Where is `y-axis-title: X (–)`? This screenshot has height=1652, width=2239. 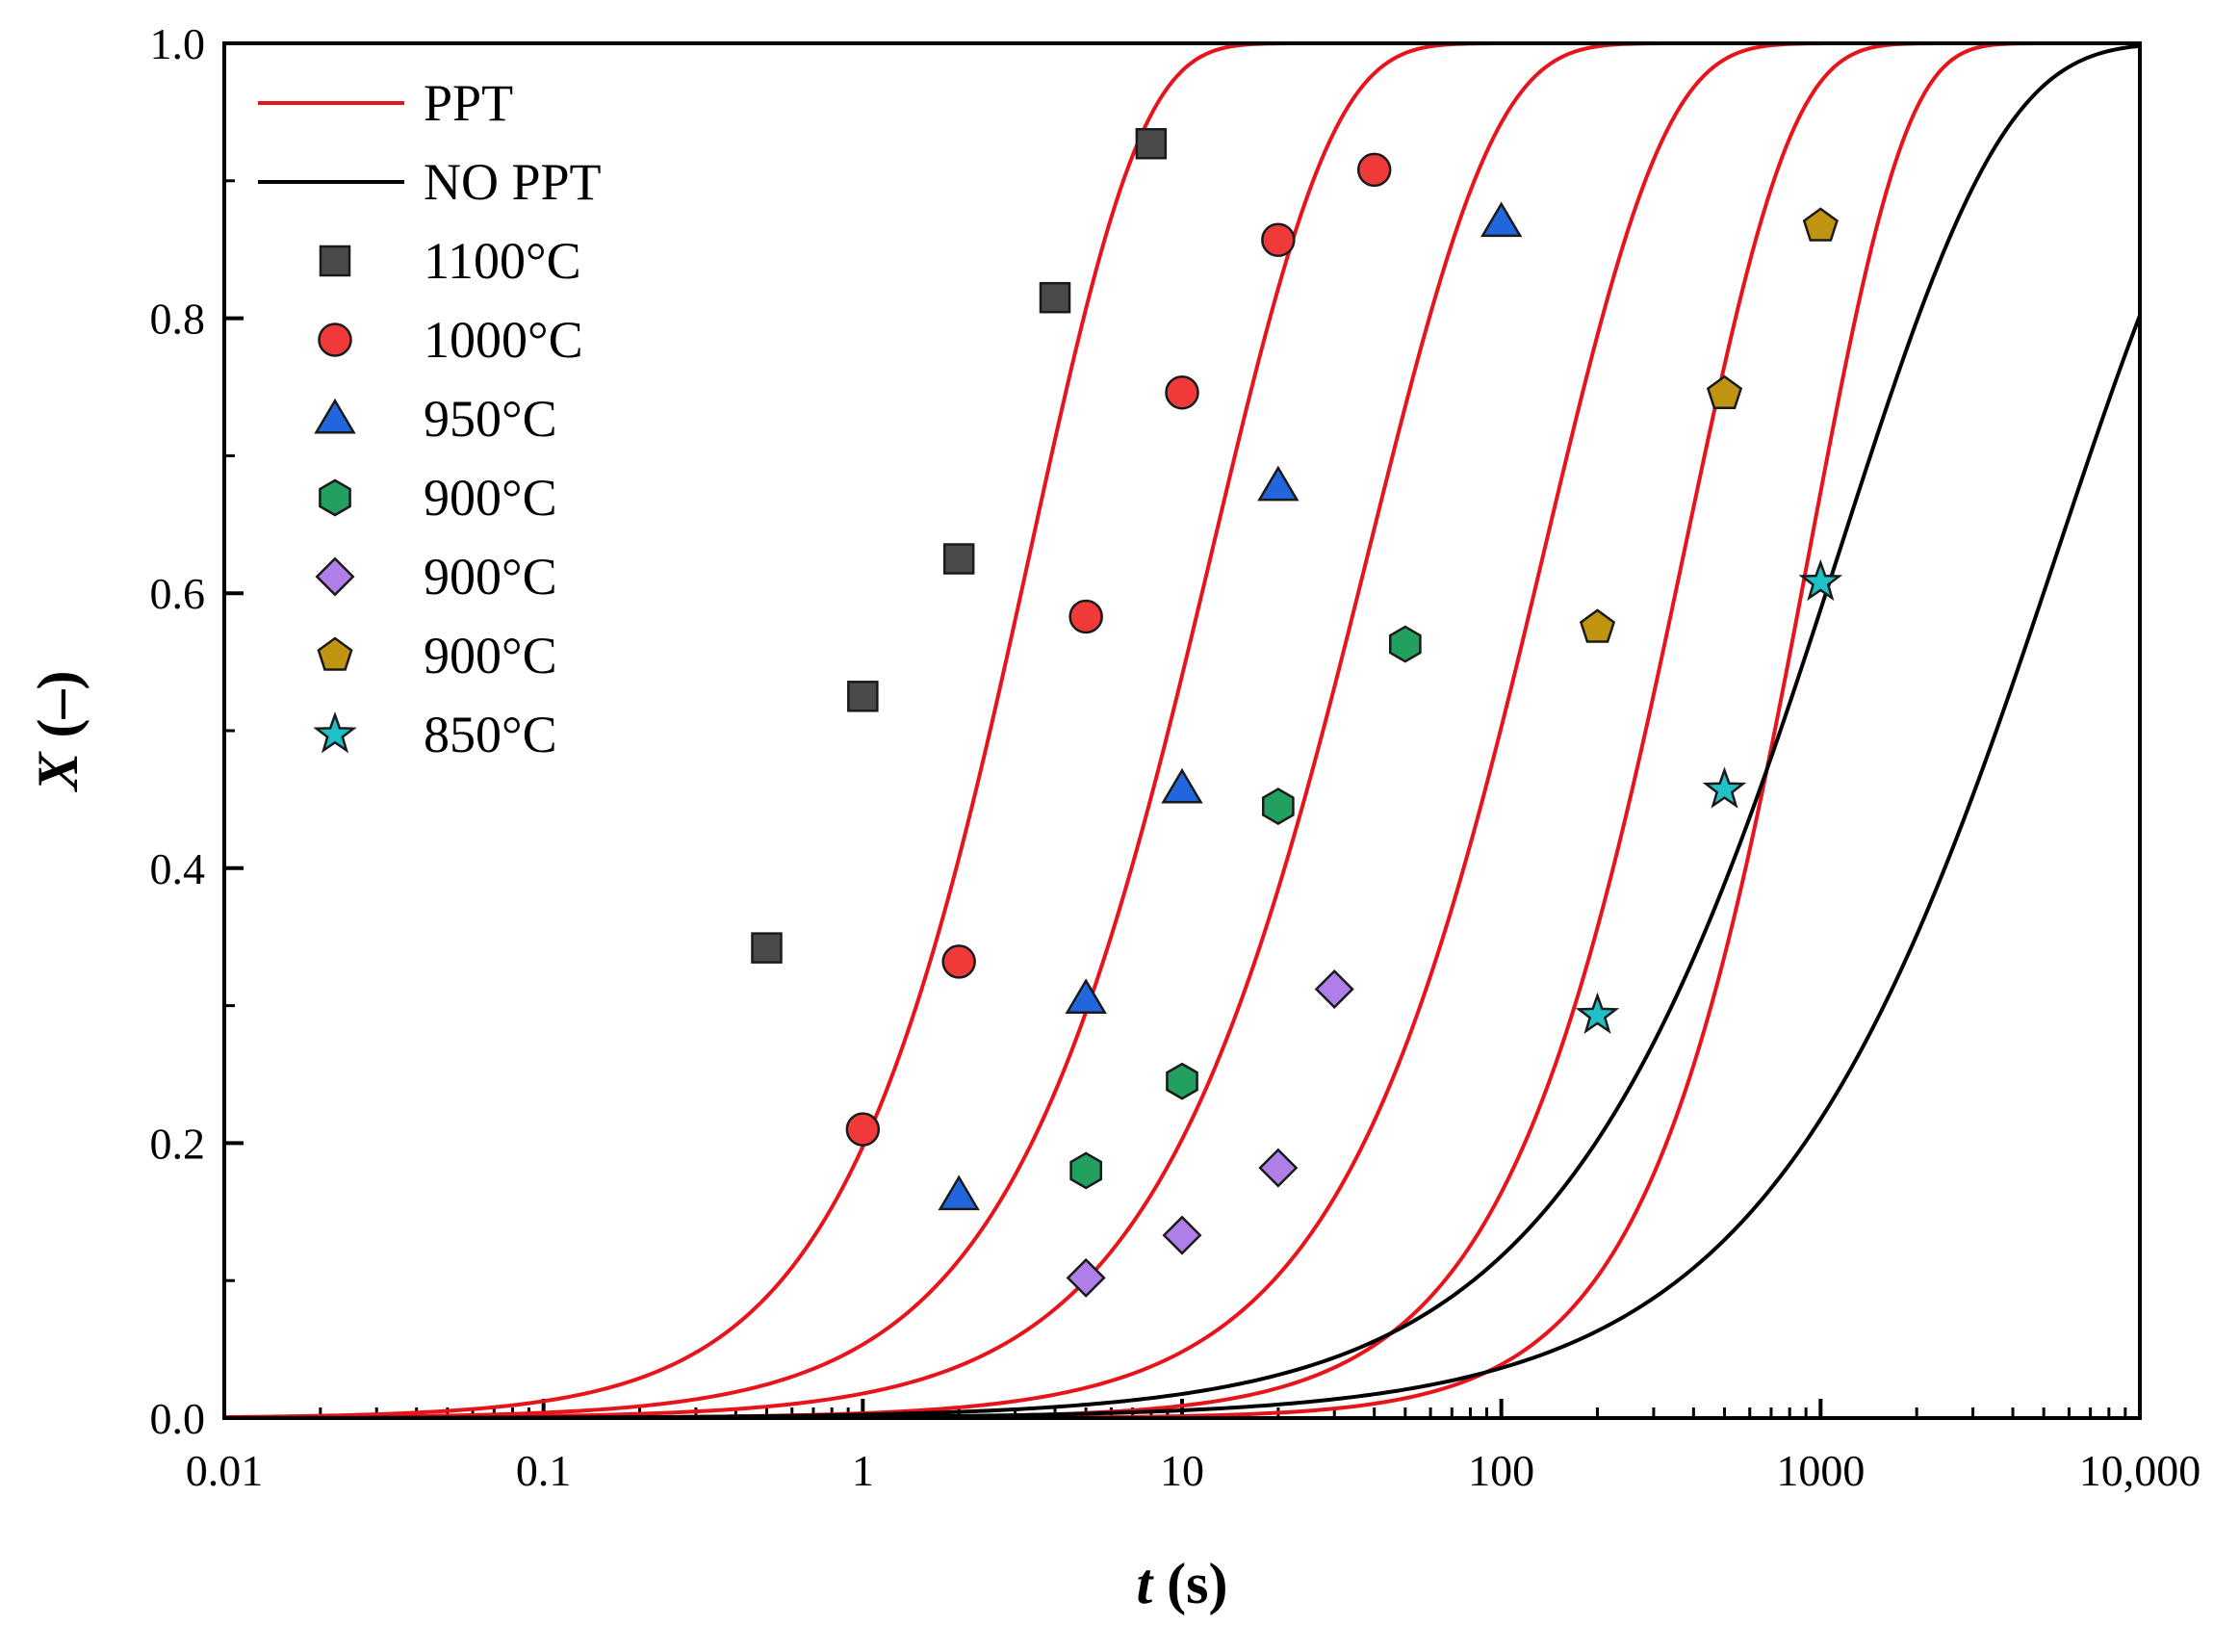 y-axis-title: X (–) is located at coordinates (58, 732).